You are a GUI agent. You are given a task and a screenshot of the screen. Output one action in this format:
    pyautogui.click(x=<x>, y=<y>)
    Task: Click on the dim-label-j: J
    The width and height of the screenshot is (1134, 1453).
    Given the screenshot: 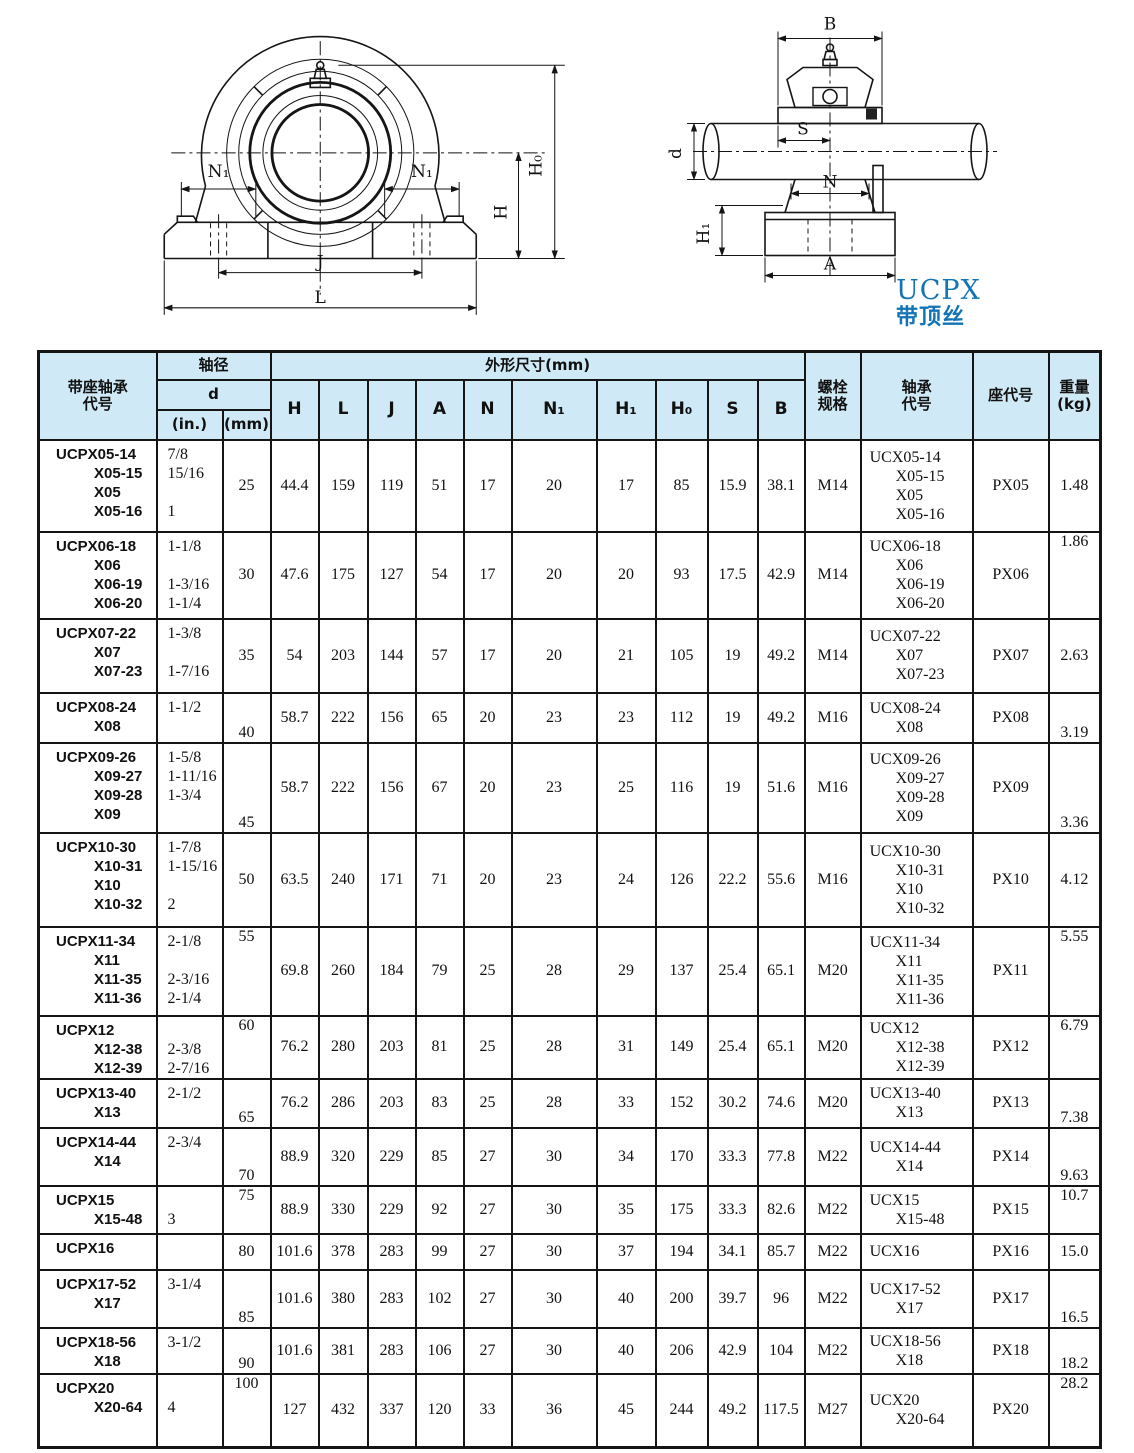 What is the action you would take?
    pyautogui.click(x=319, y=263)
    